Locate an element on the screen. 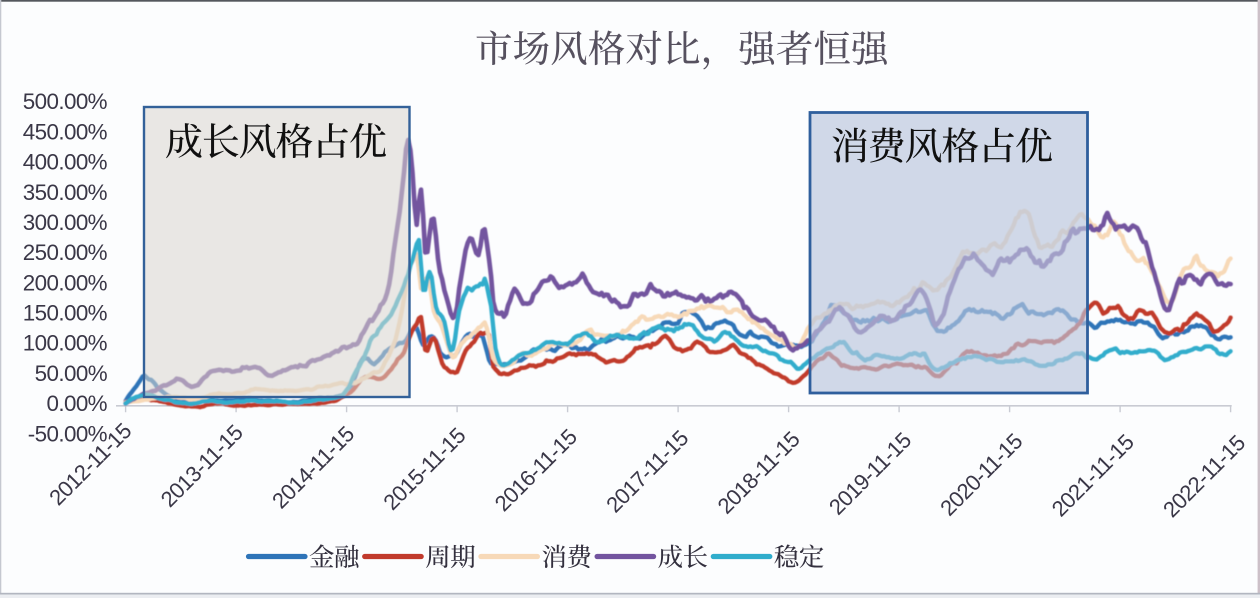 Image resolution: width=1260 pixels, height=598 pixels. svg-text: 50.00% is located at coordinates (71, 373).